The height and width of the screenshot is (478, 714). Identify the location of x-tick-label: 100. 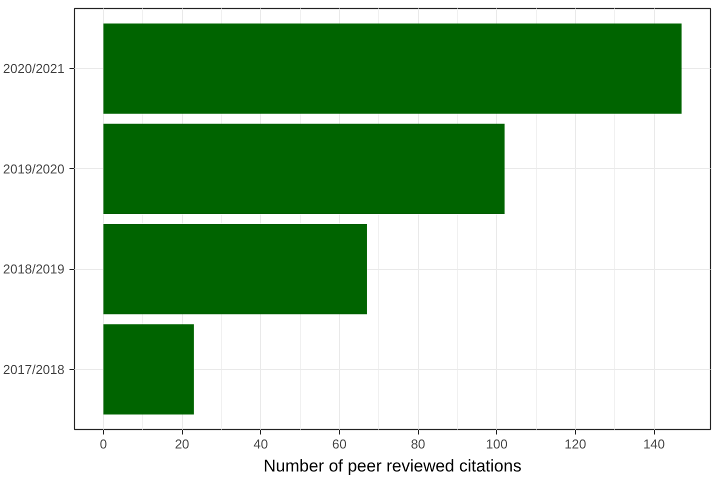
(497, 444).